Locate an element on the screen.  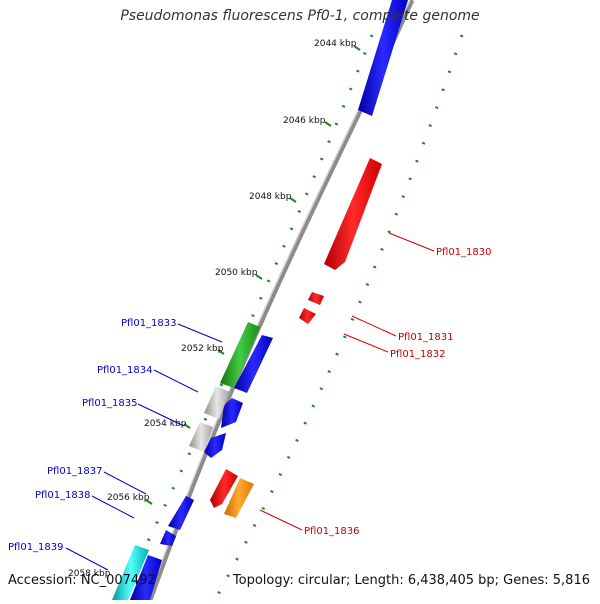
tick-label: 2058 kbp is located at coordinates (89, 574).